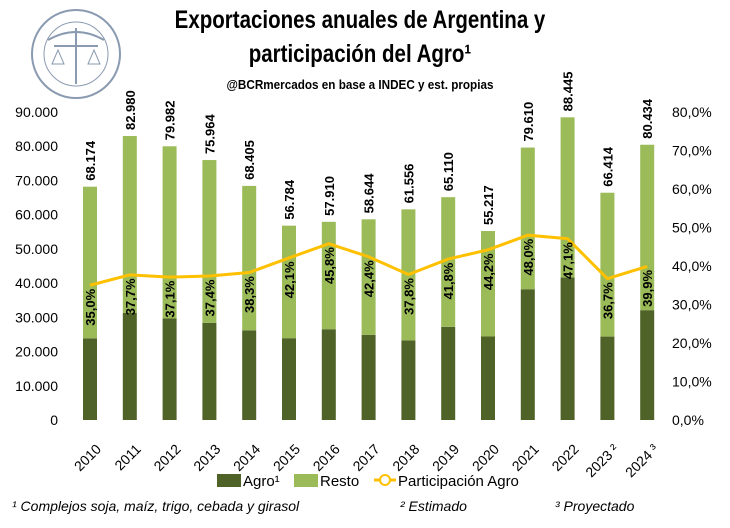 This screenshot has height=528, width=730. I want to click on pct-label: 48,0%, so click(528, 256).